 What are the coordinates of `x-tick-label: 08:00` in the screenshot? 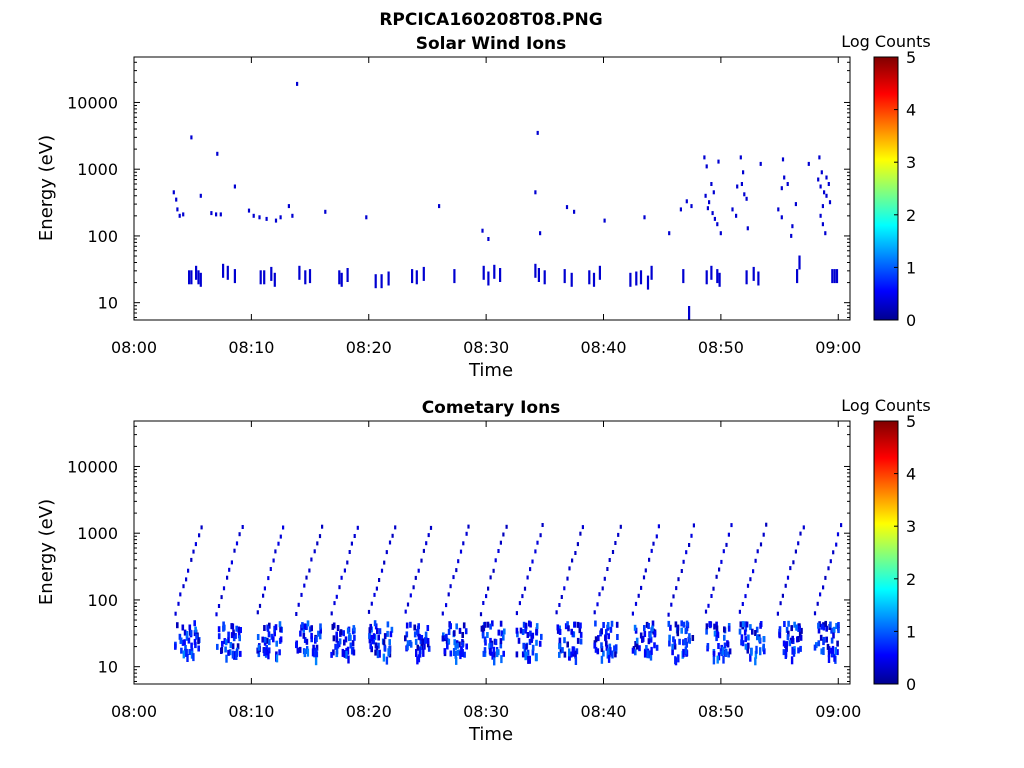 It's located at (134, 711).